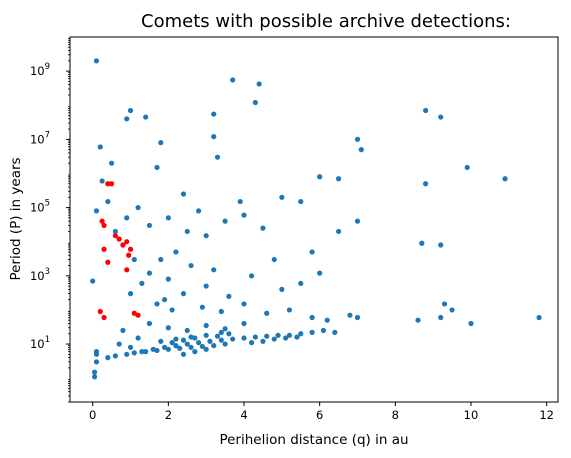  I want to click on y-tick-exponent: 1, so click(47, 340).